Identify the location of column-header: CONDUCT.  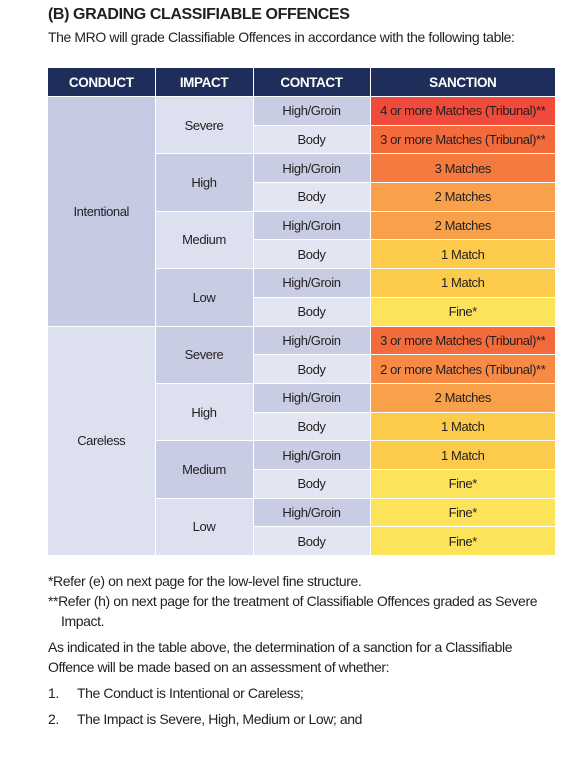
(102, 82).